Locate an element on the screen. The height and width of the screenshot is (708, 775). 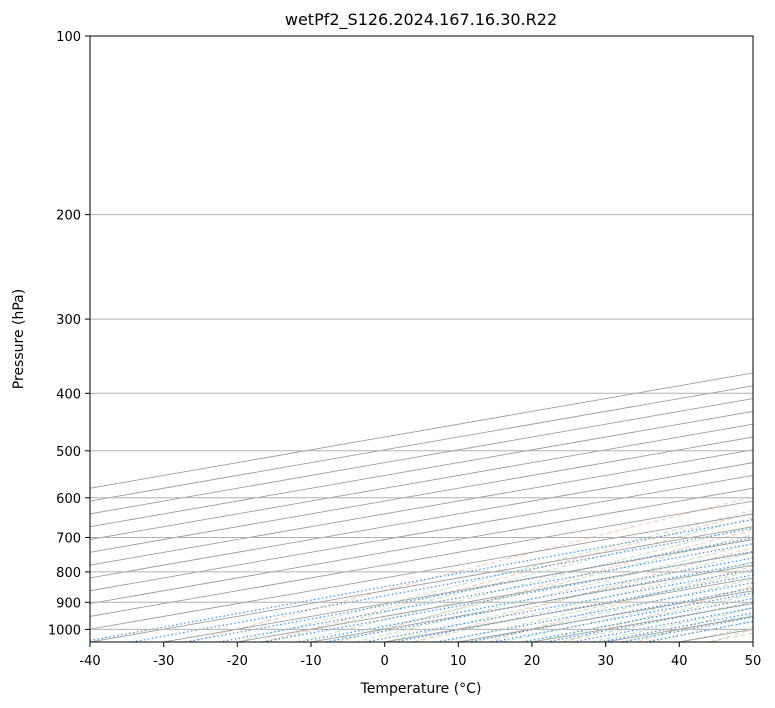
y-tick-label: 400 is located at coordinates (68, 394).